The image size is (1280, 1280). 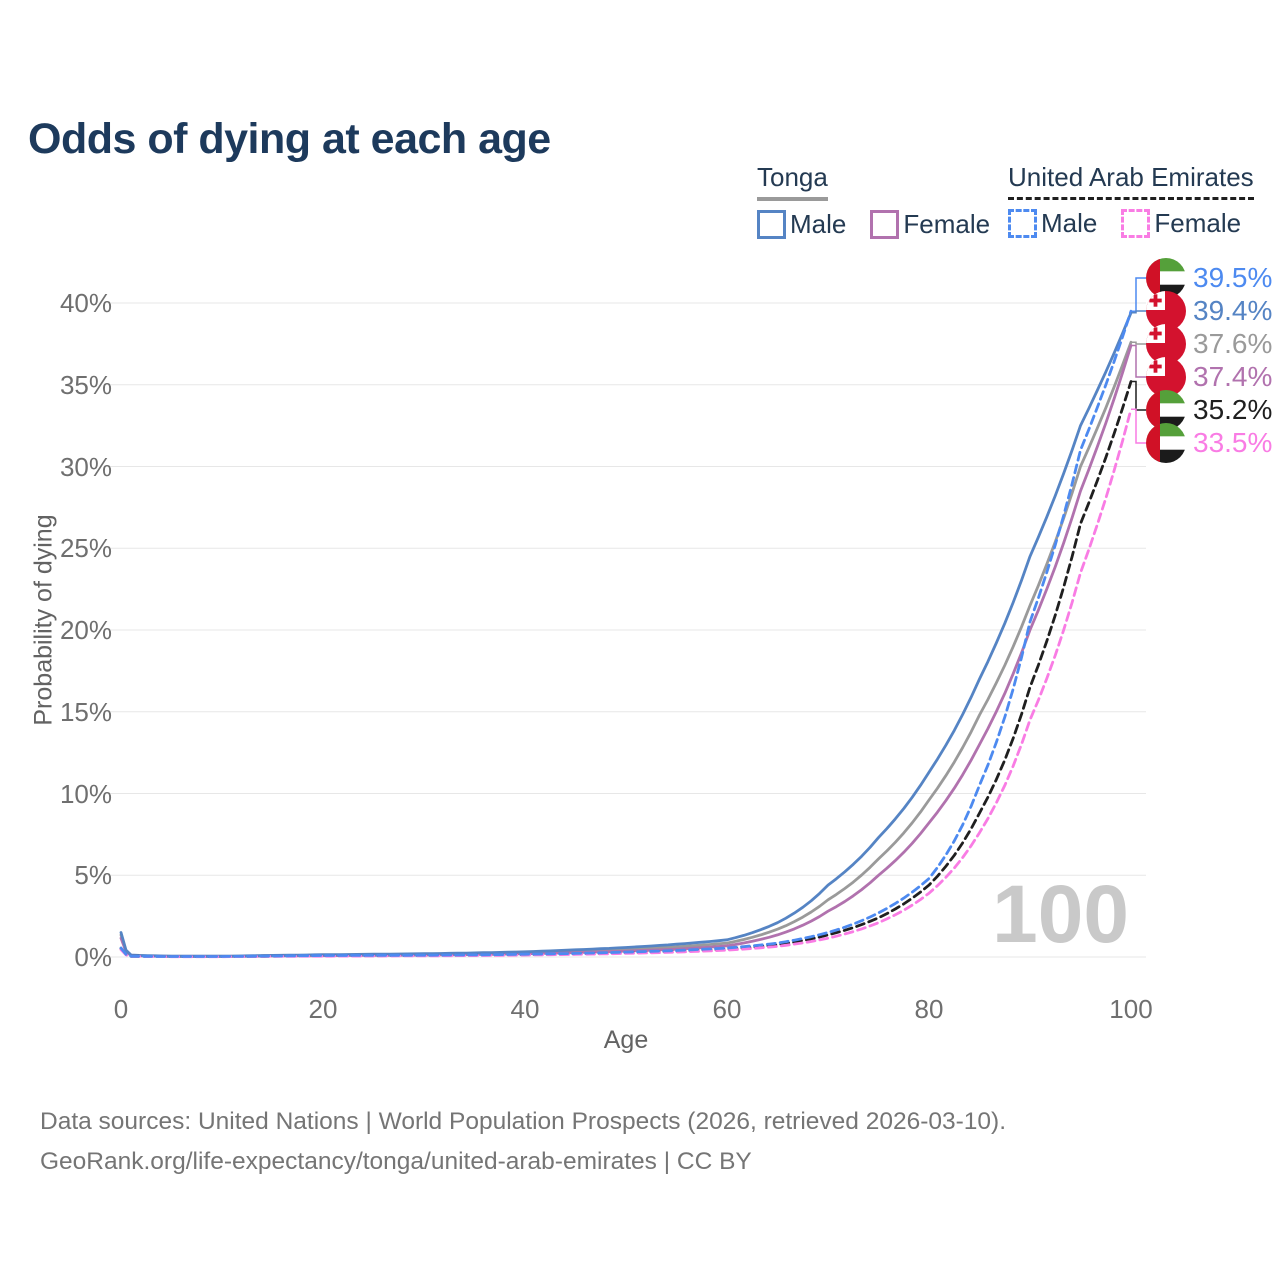 I want to click on legend-items-tonga: Male Female, so click(x=873, y=224).